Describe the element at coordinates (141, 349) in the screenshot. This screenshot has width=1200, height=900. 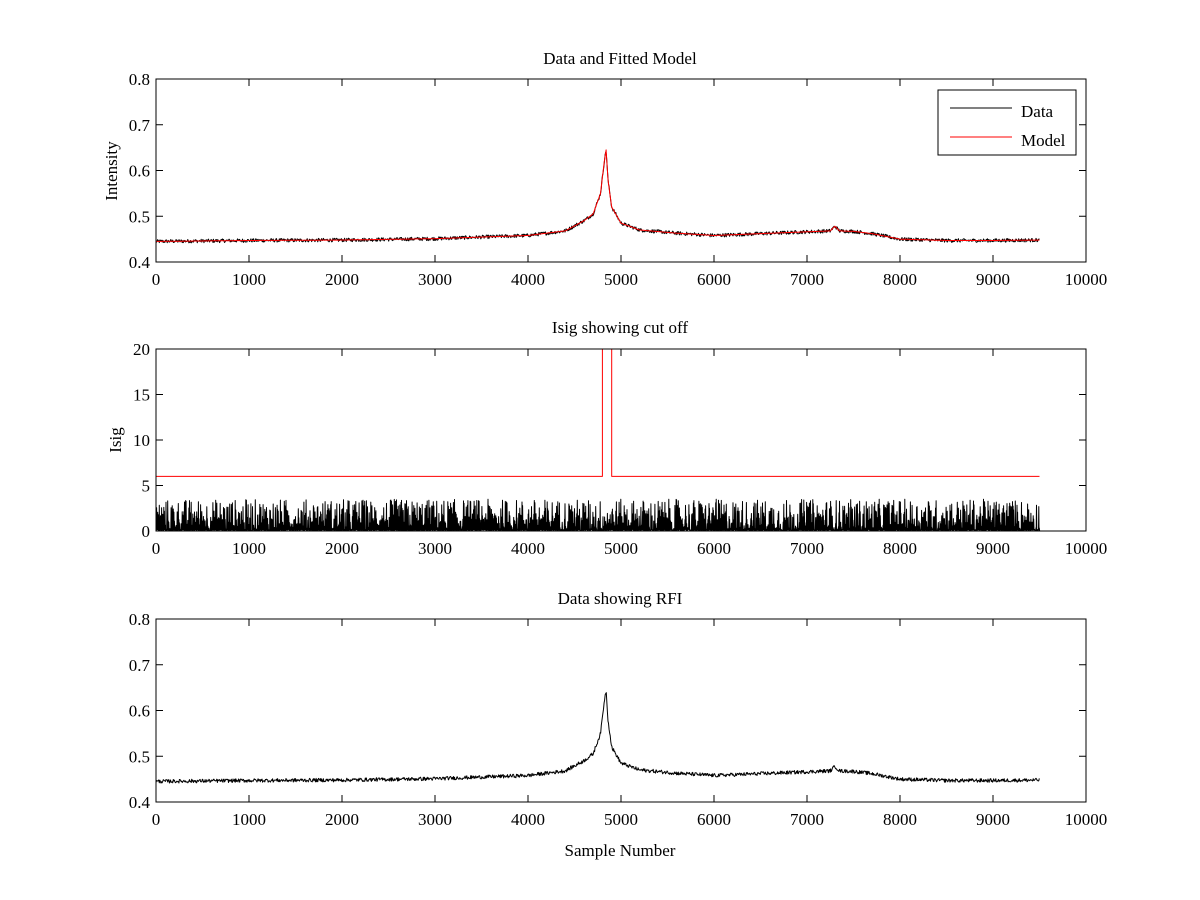
I see `y-tick-label: 20` at that location.